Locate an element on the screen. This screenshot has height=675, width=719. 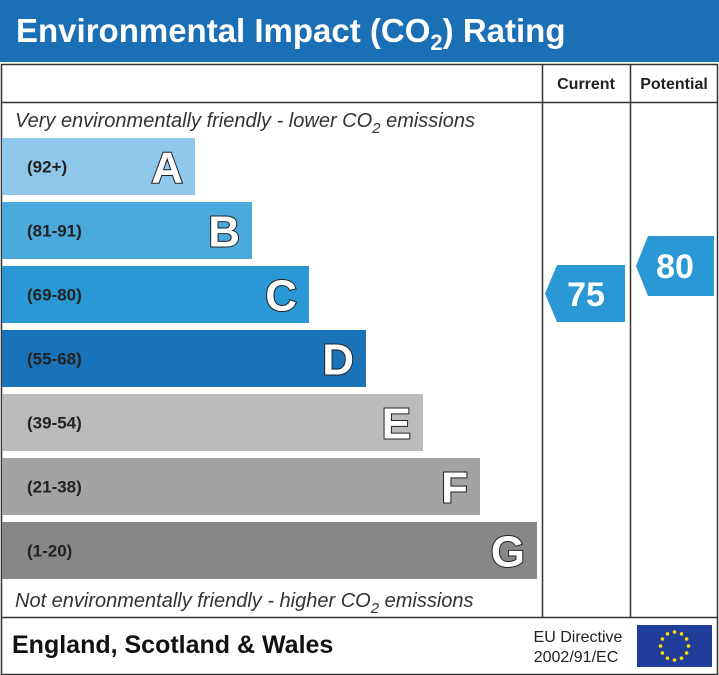
band-letter: E is located at coordinates (396, 424).